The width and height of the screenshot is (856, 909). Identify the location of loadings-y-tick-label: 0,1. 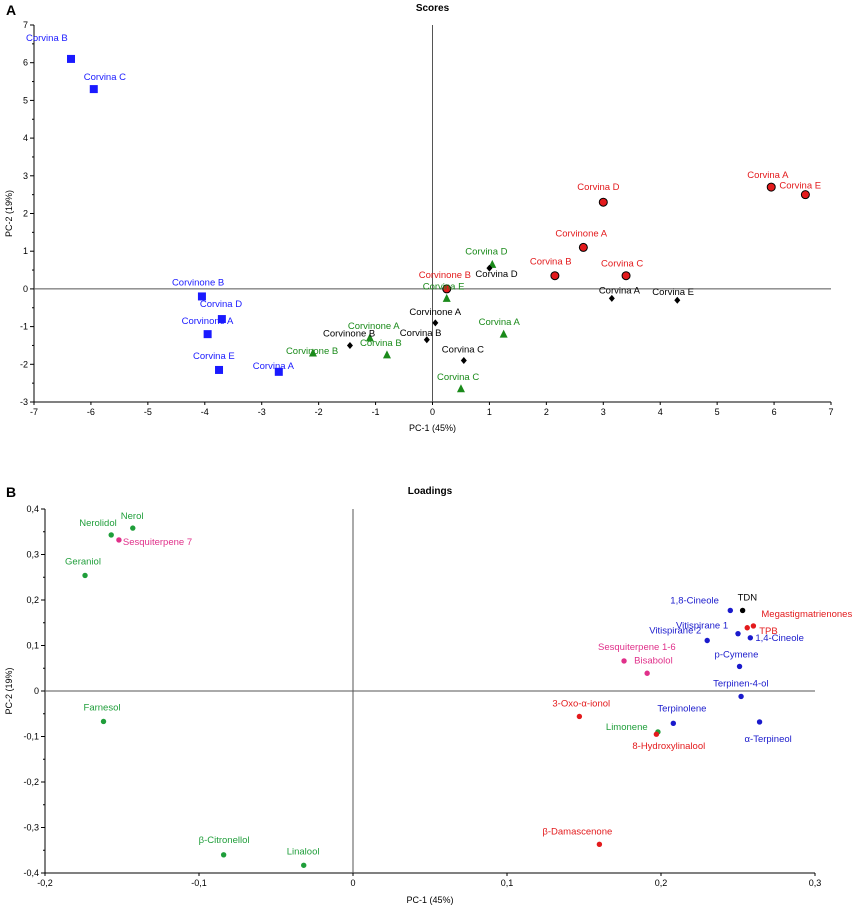
(32, 646).